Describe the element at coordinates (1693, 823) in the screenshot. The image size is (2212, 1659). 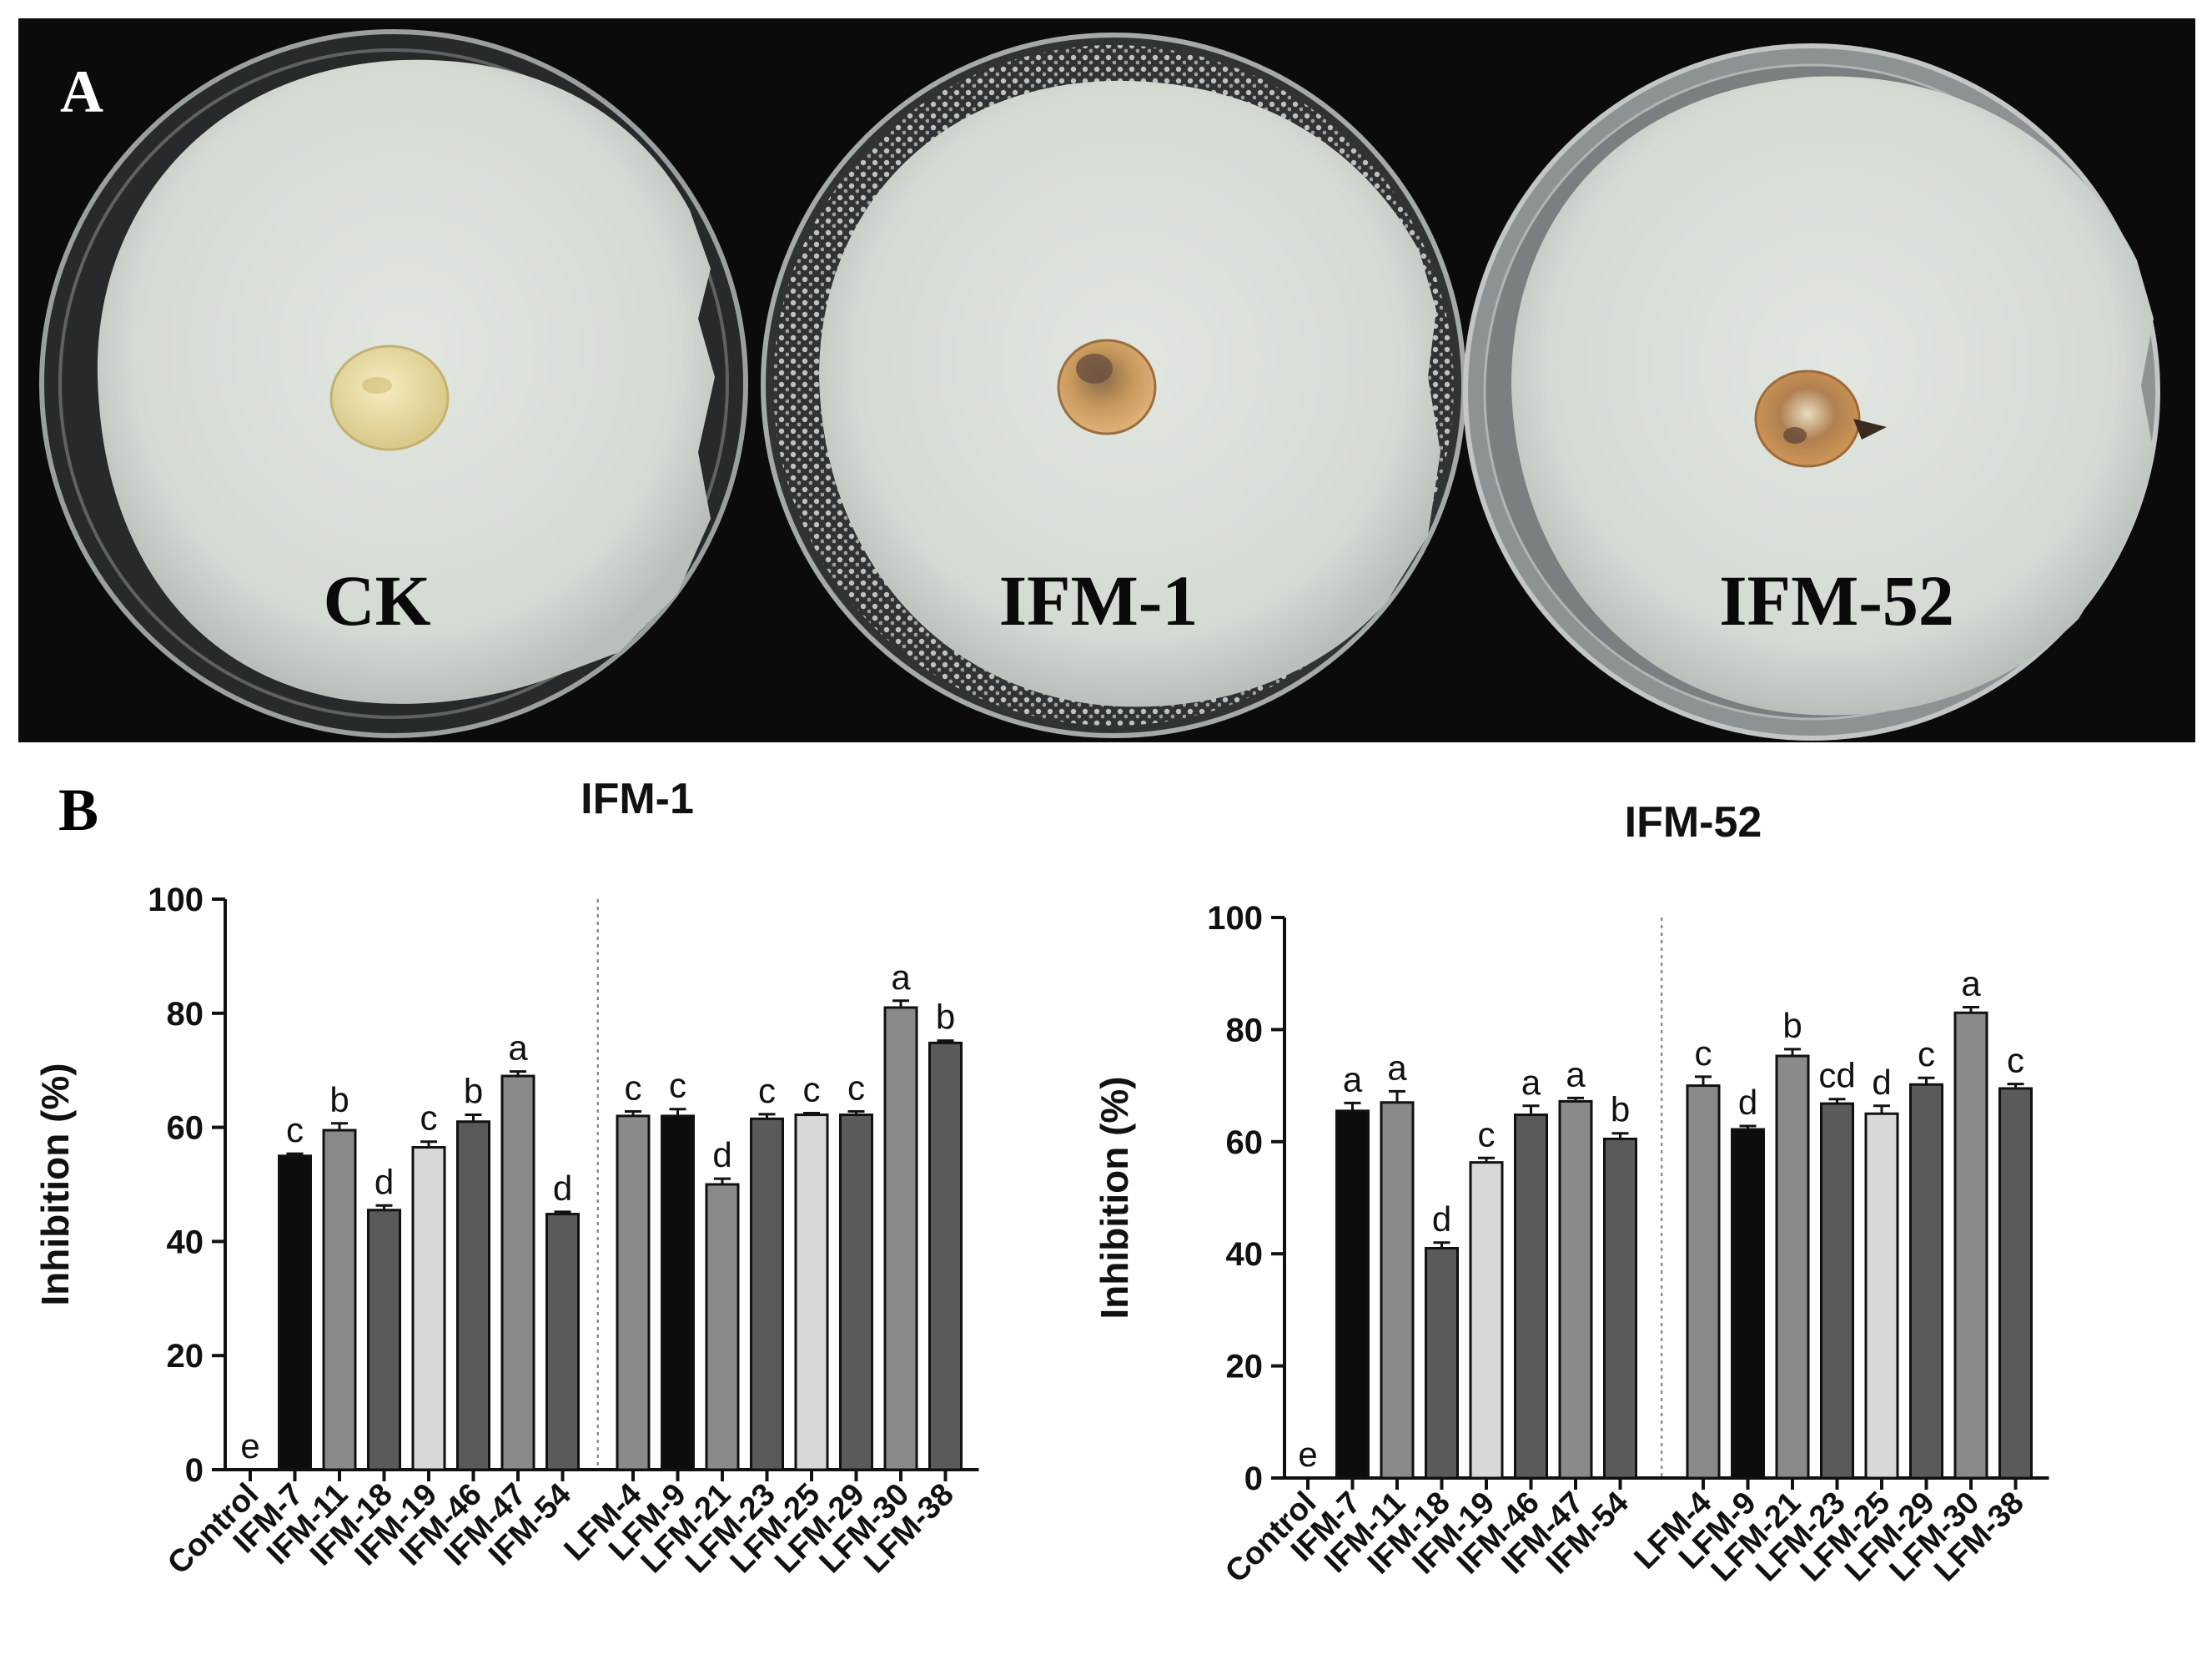
I see `chart-title-ifm-52: IFM-52` at that location.